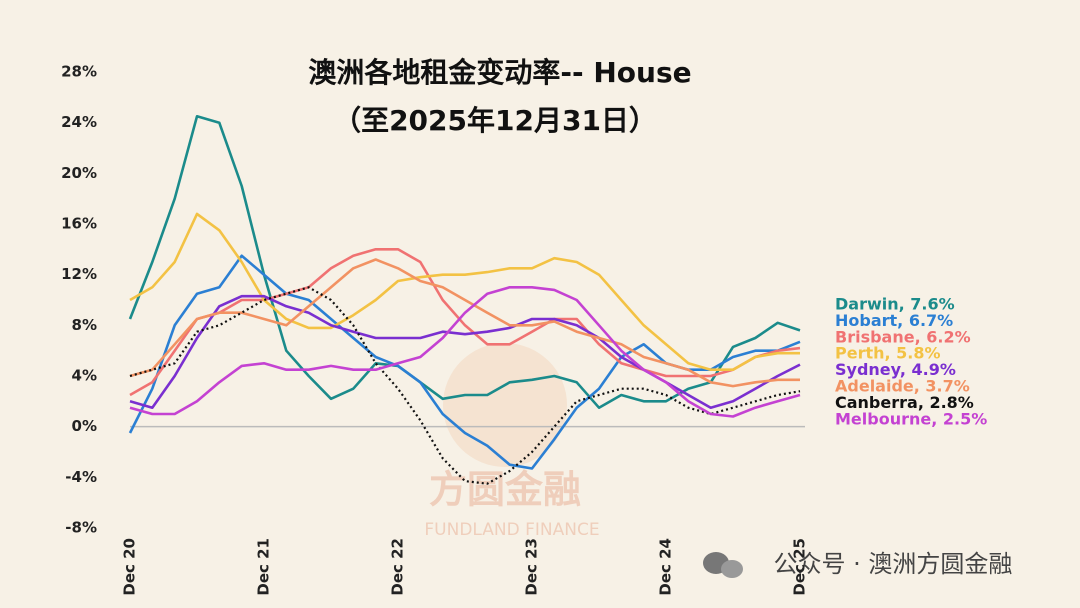 This screenshot has width=1080, height=608. What do you see at coordinates (895, 304) in the screenshot?
I see `legend-label: Darwin, 7.6%` at bounding box center [895, 304].